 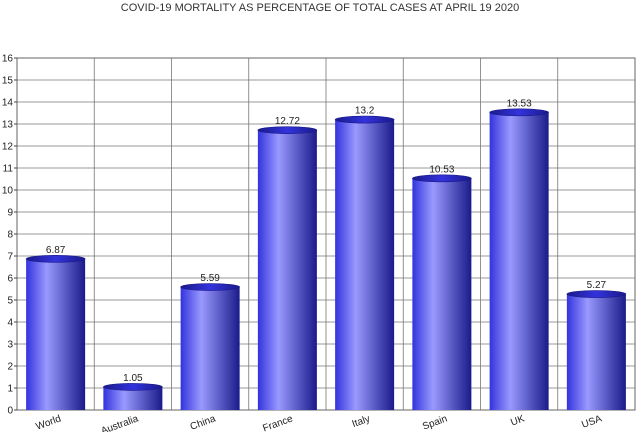 What do you see at coordinates (8, 191) in the screenshot?
I see `y-tick-label: 10` at bounding box center [8, 191].